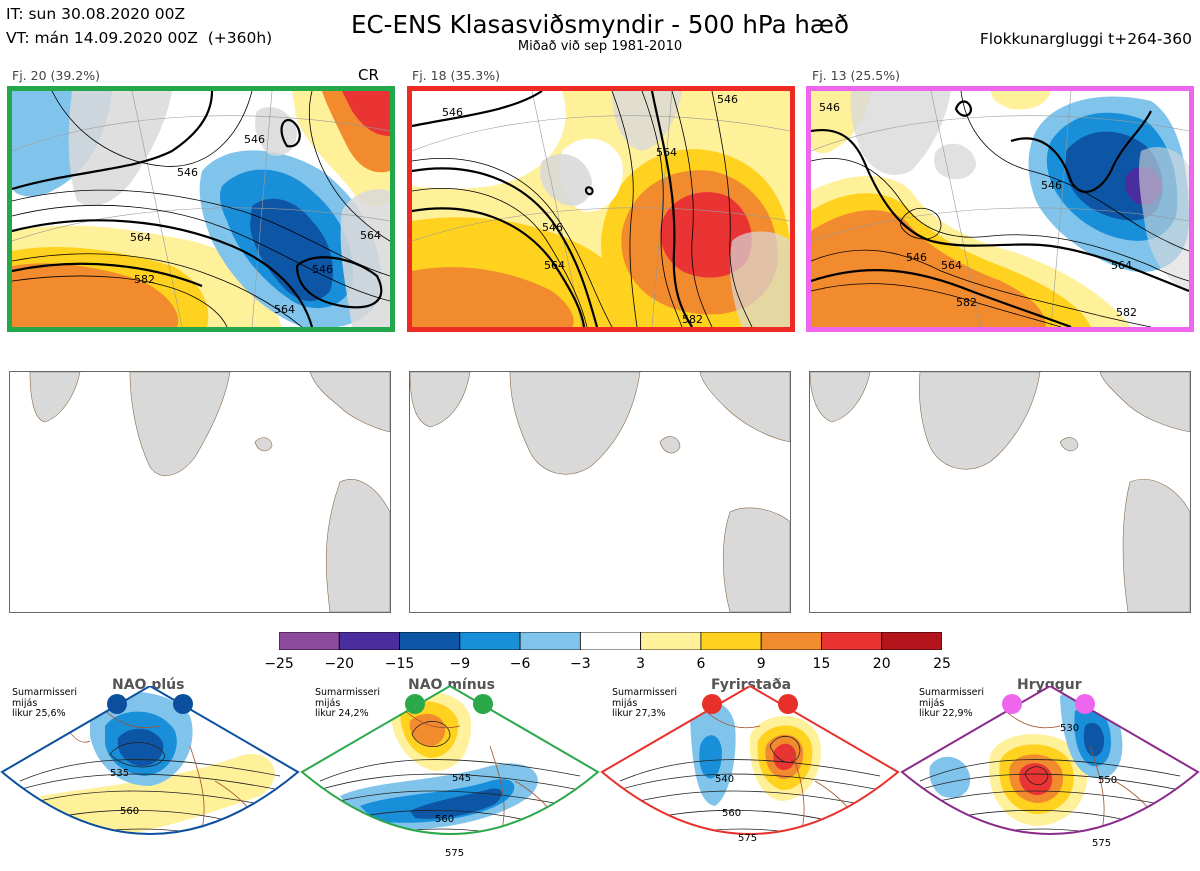 Image resolution: width=1200 pixels, height=871 pixels. What do you see at coordinates (788, 704) in the screenshot?
I see `regime-3-dot-right` at bounding box center [788, 704].